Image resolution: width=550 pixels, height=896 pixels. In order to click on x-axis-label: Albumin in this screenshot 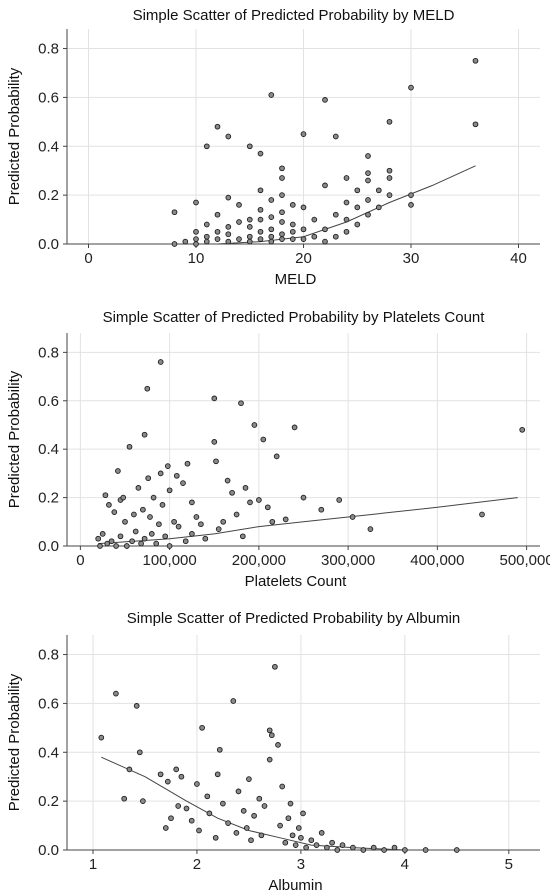, I will do `click(295, 885)`.